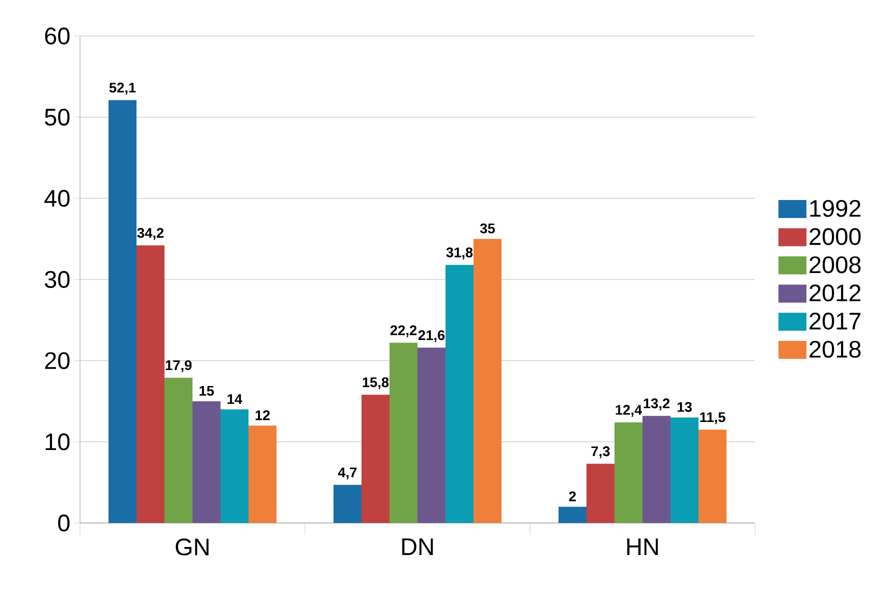 This screenshot has height=591, width=890. What do you see at coordinates (835, 265) in the screenshot?
I see `legend-label: 2008` at bounding box center [835, 265].